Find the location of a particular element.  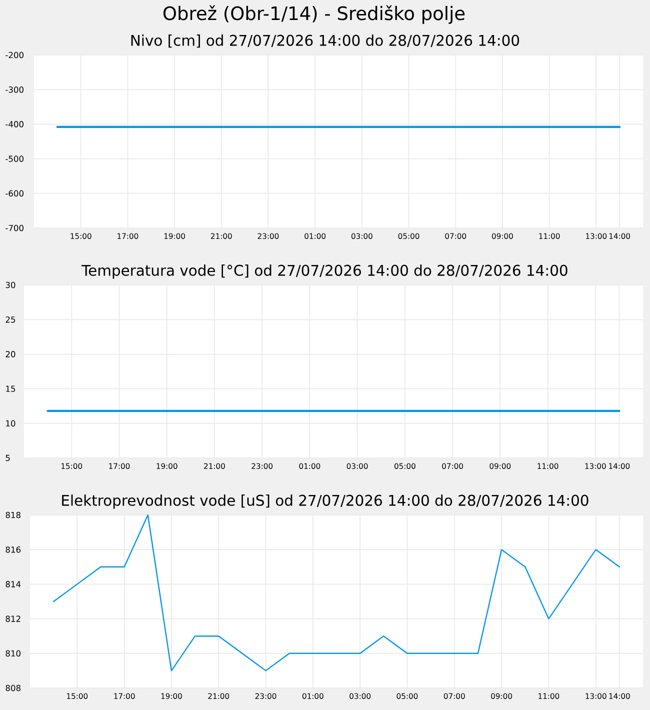

y-tick-label: 818 is located at coordinates (13, 515).